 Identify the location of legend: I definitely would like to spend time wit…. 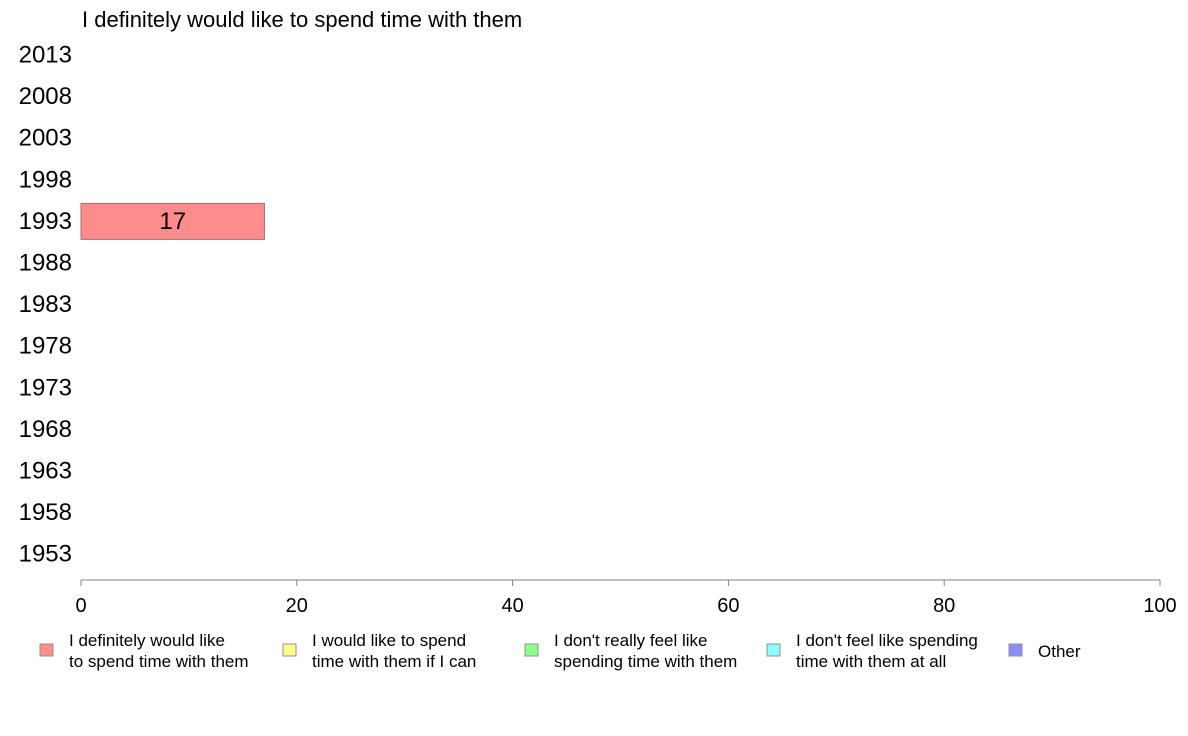
(560, 651).